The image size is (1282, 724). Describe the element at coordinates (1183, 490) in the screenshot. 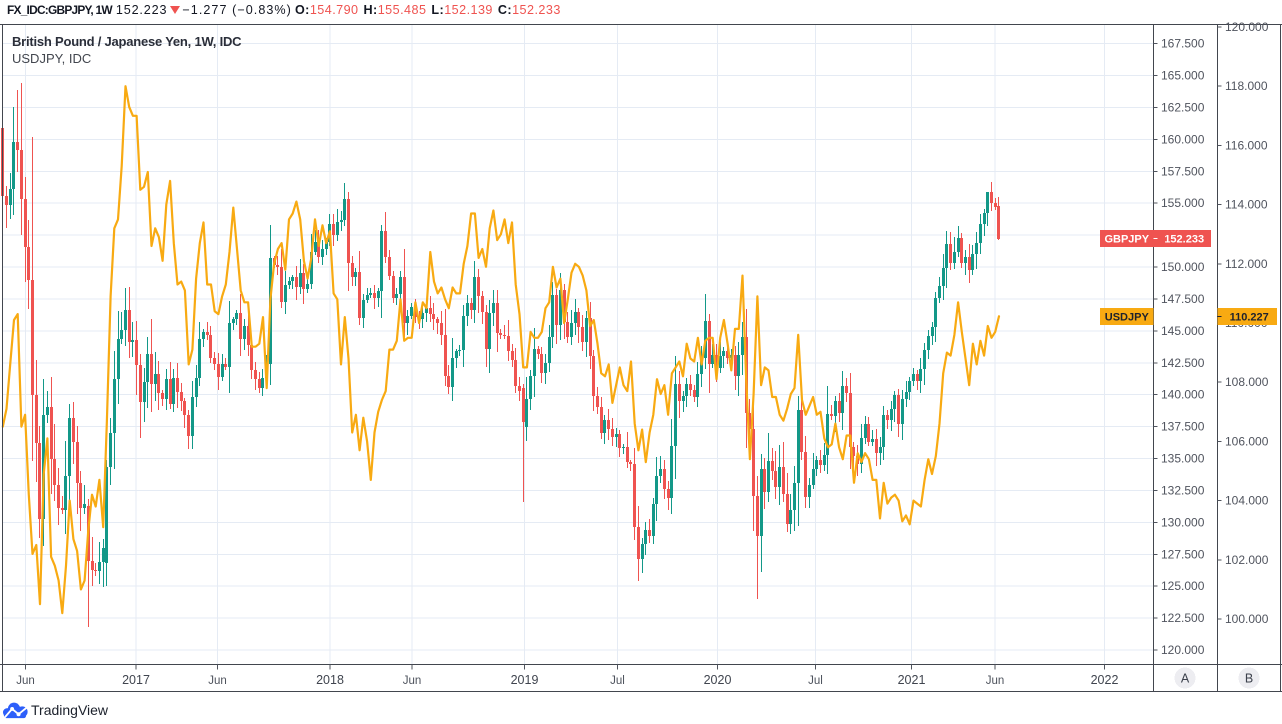

I see `svg-text: 132.500` at that location.